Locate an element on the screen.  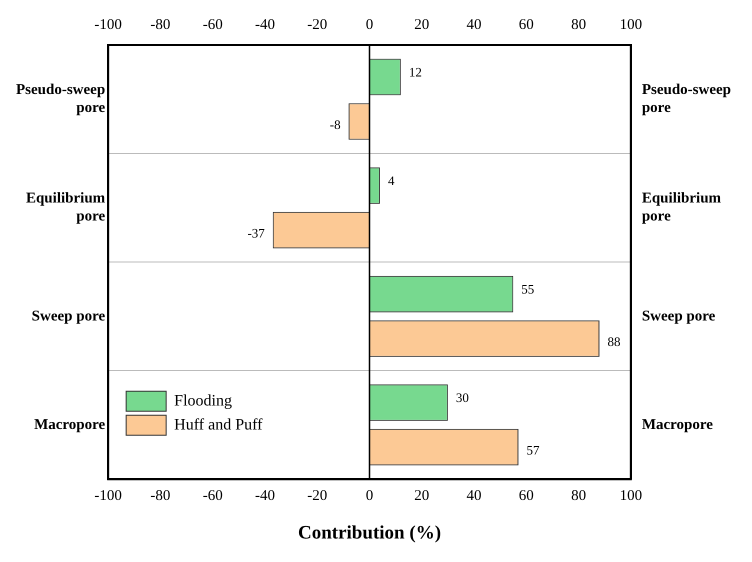
y-tick-label: Pseudo-sweep pore is located at coordinates (61, 99).